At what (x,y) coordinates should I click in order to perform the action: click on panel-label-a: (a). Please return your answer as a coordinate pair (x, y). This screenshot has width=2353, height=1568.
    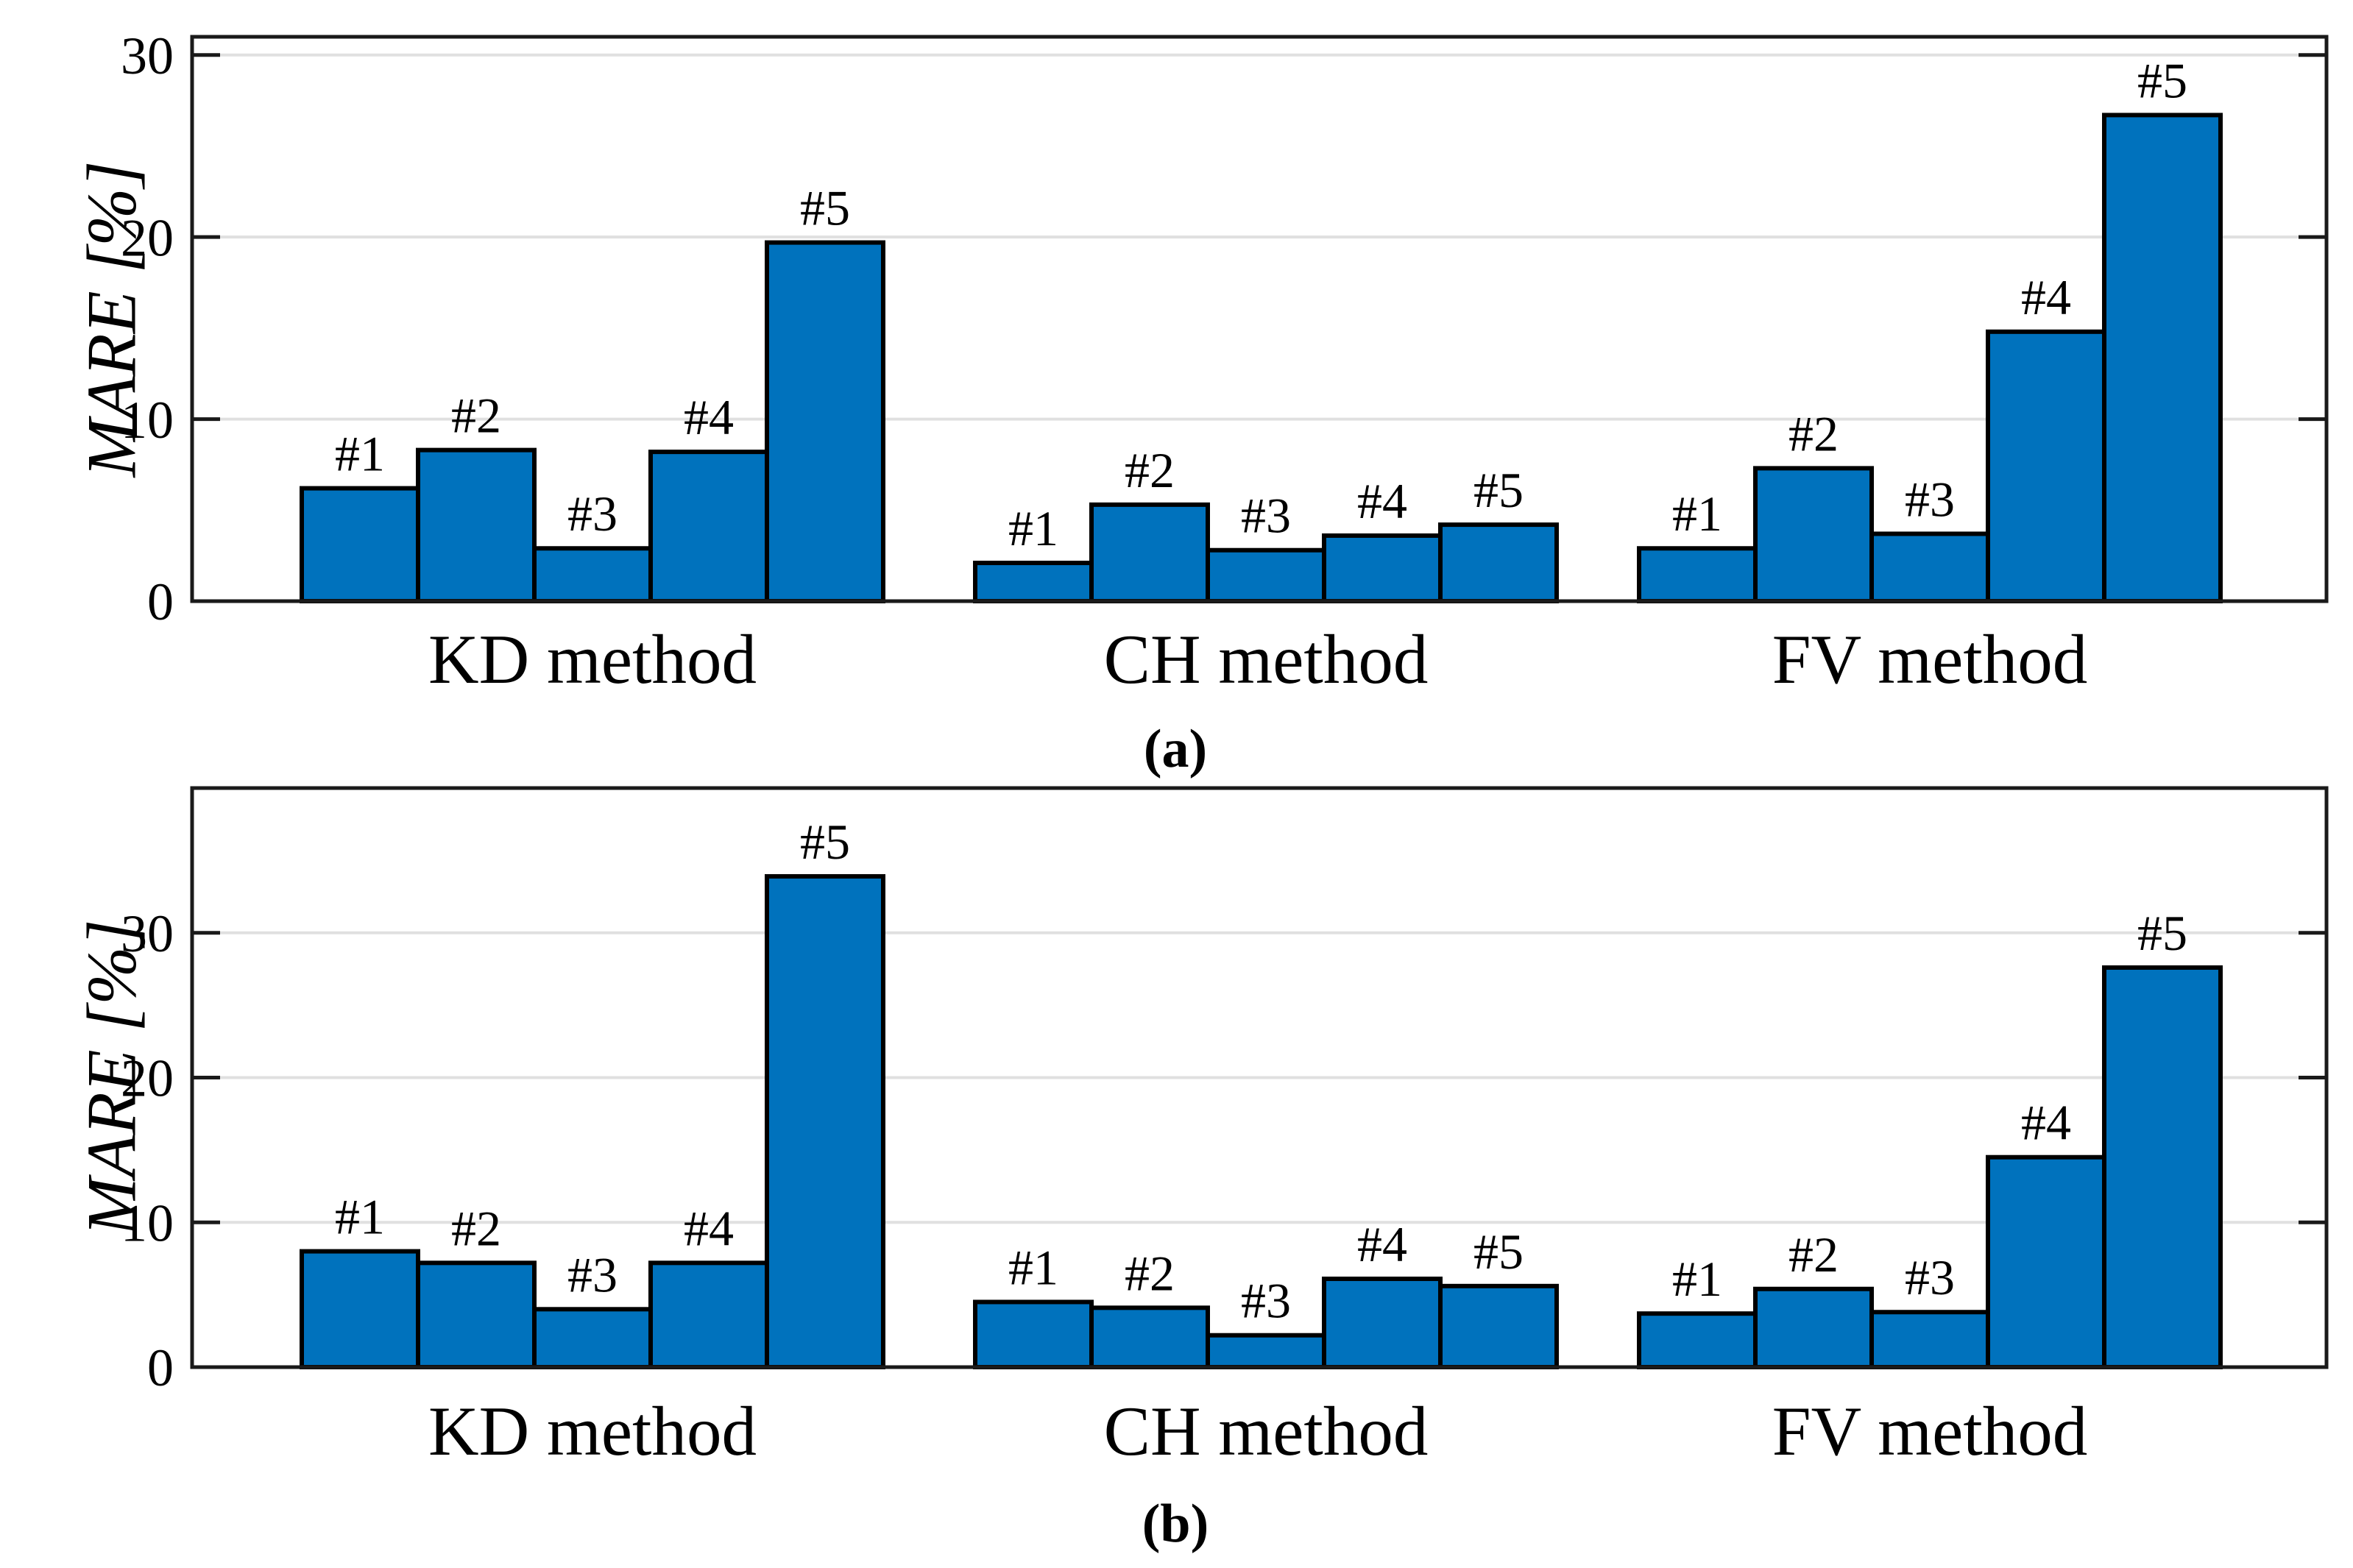
    Looking at the image, I should click on (1175, 749).